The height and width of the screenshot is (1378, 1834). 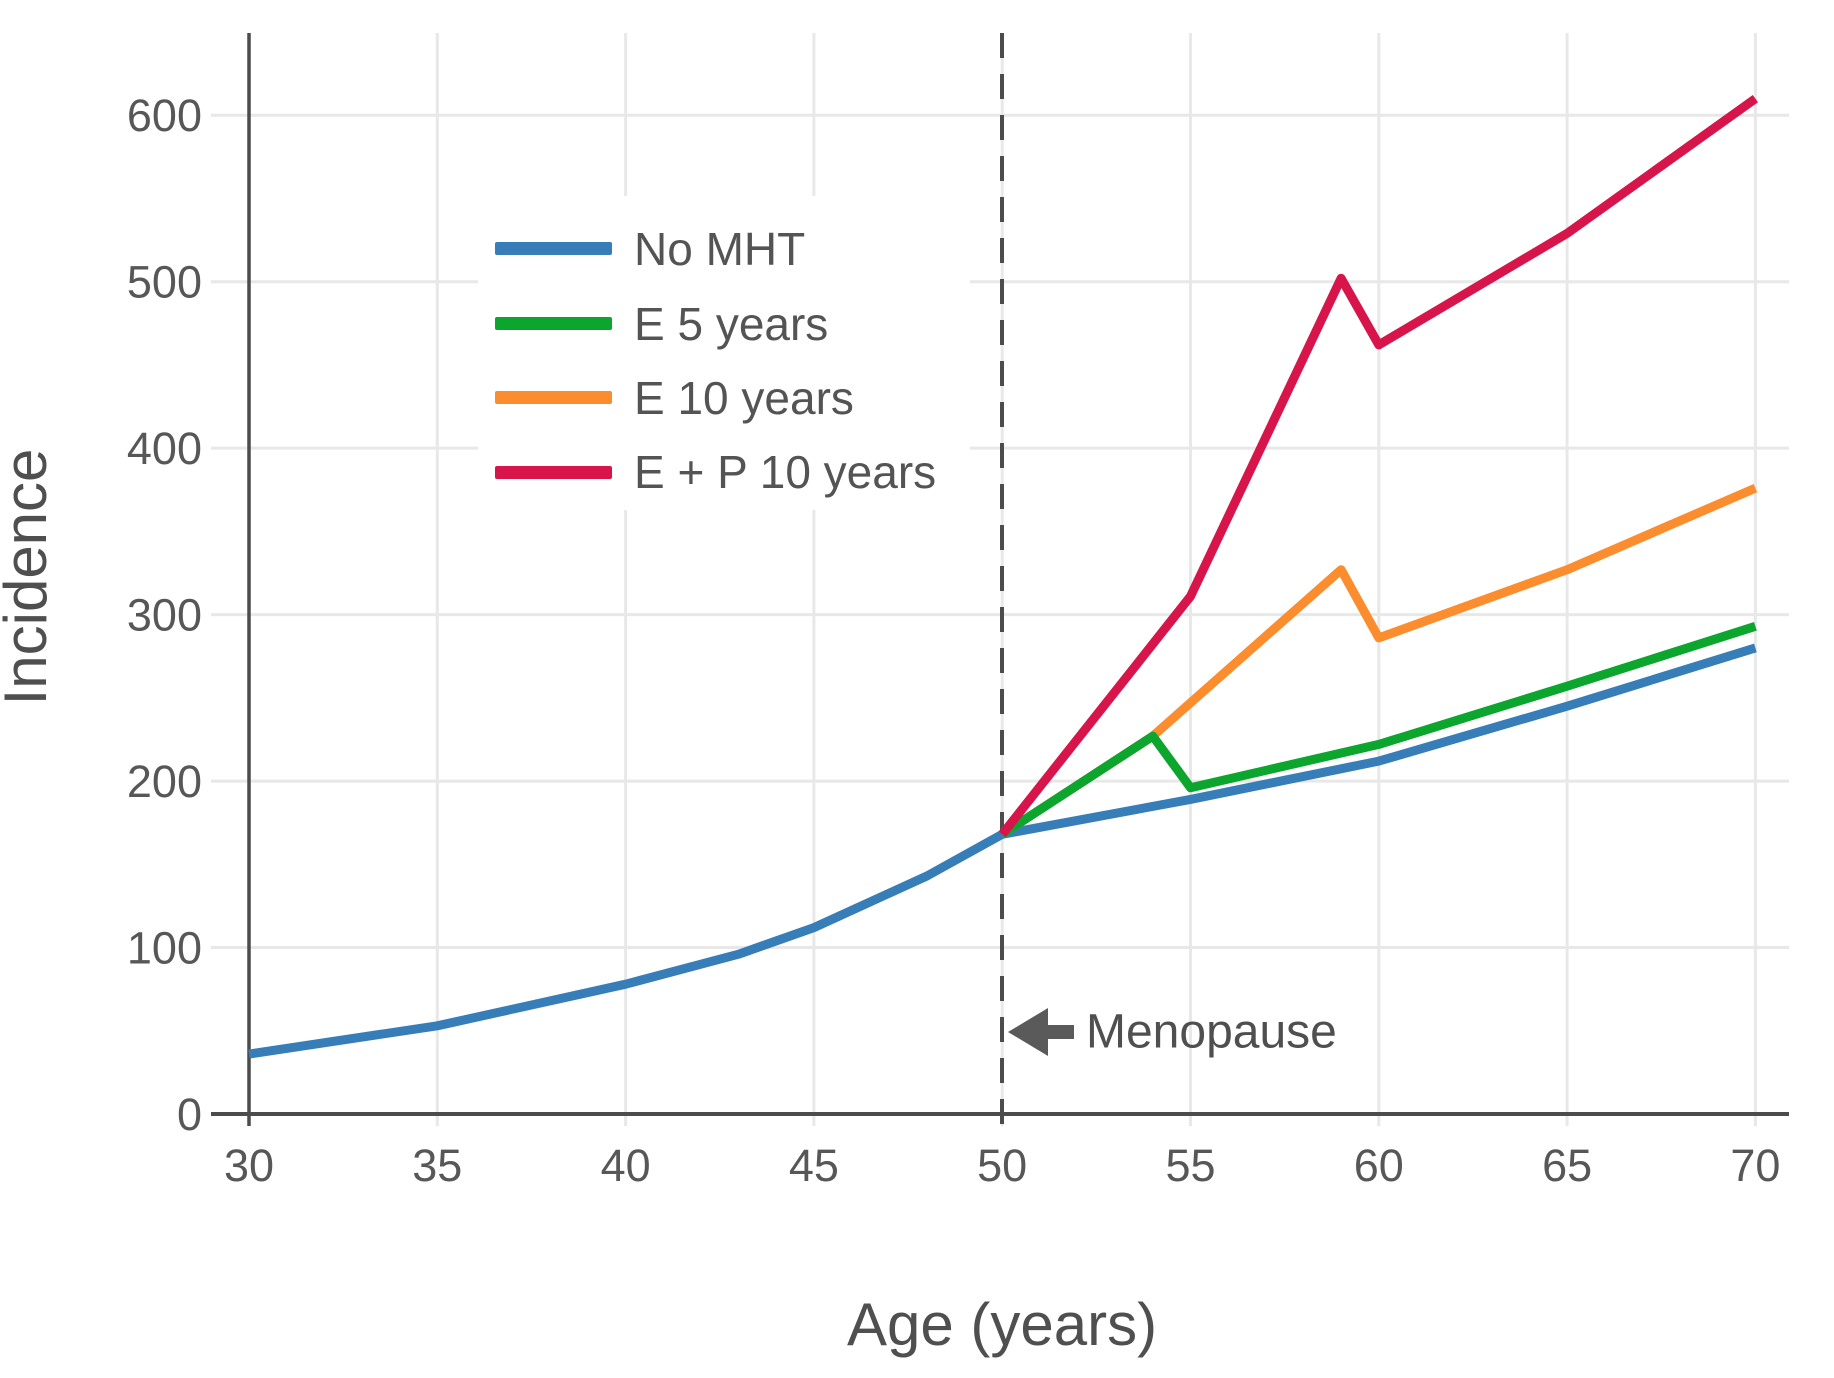 I want to click on x-tick-label-30: 30, so click(x=249, y=1165).